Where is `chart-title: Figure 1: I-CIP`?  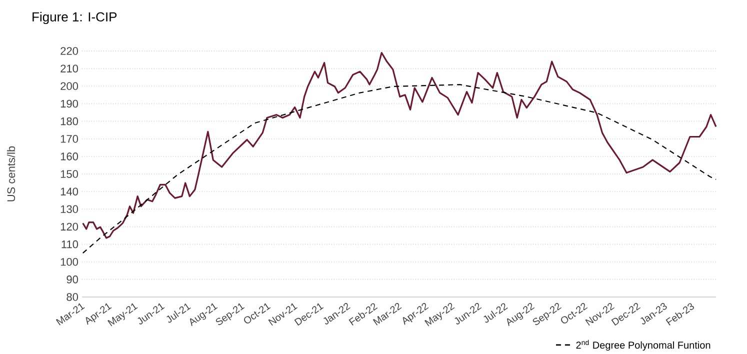
chart-title: Figure 1: I-CIP is located at coordinates (74, 18).